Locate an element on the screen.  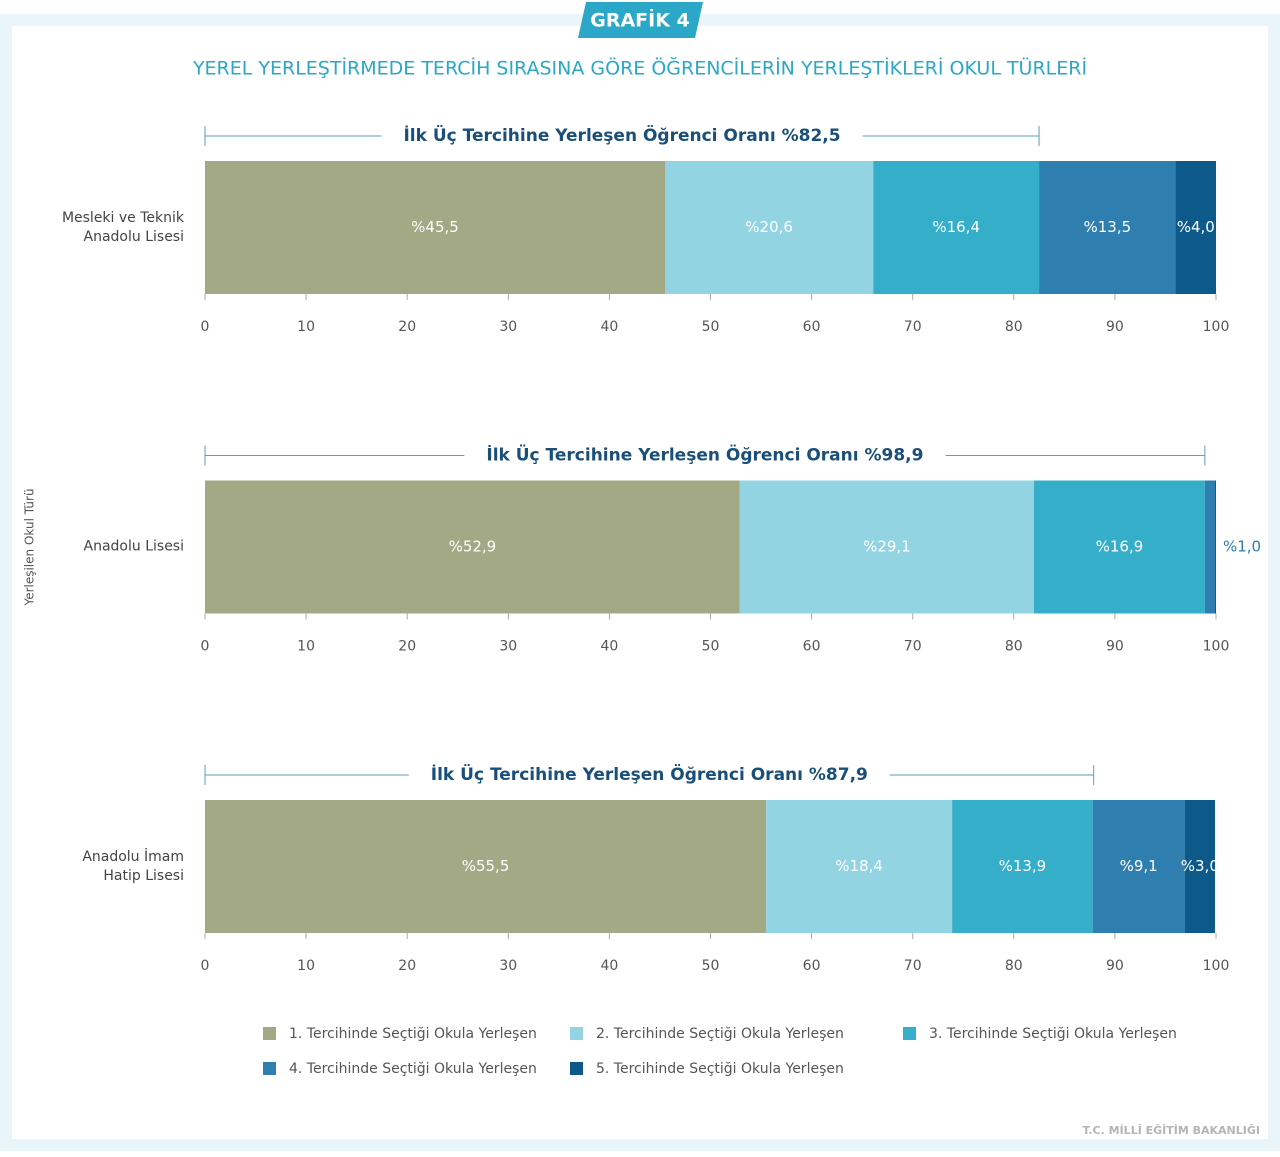
value-label: %16,4 is located at coordinates (956, 227).